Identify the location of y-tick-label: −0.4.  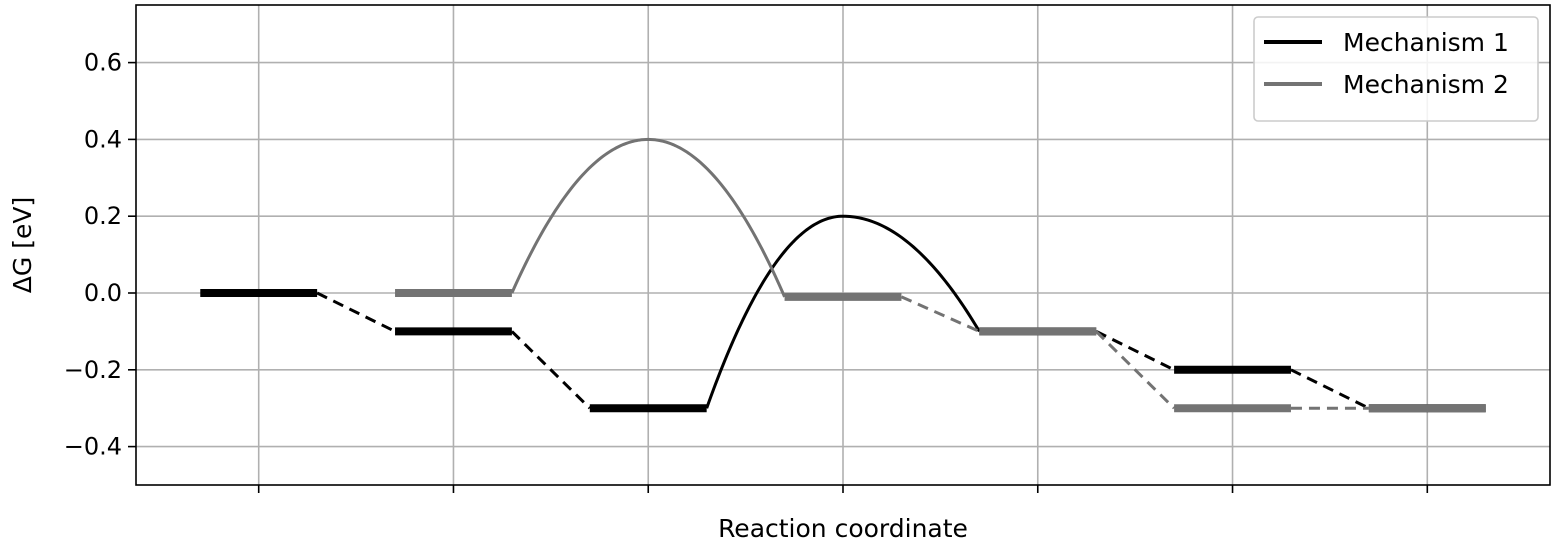
(93, 447).